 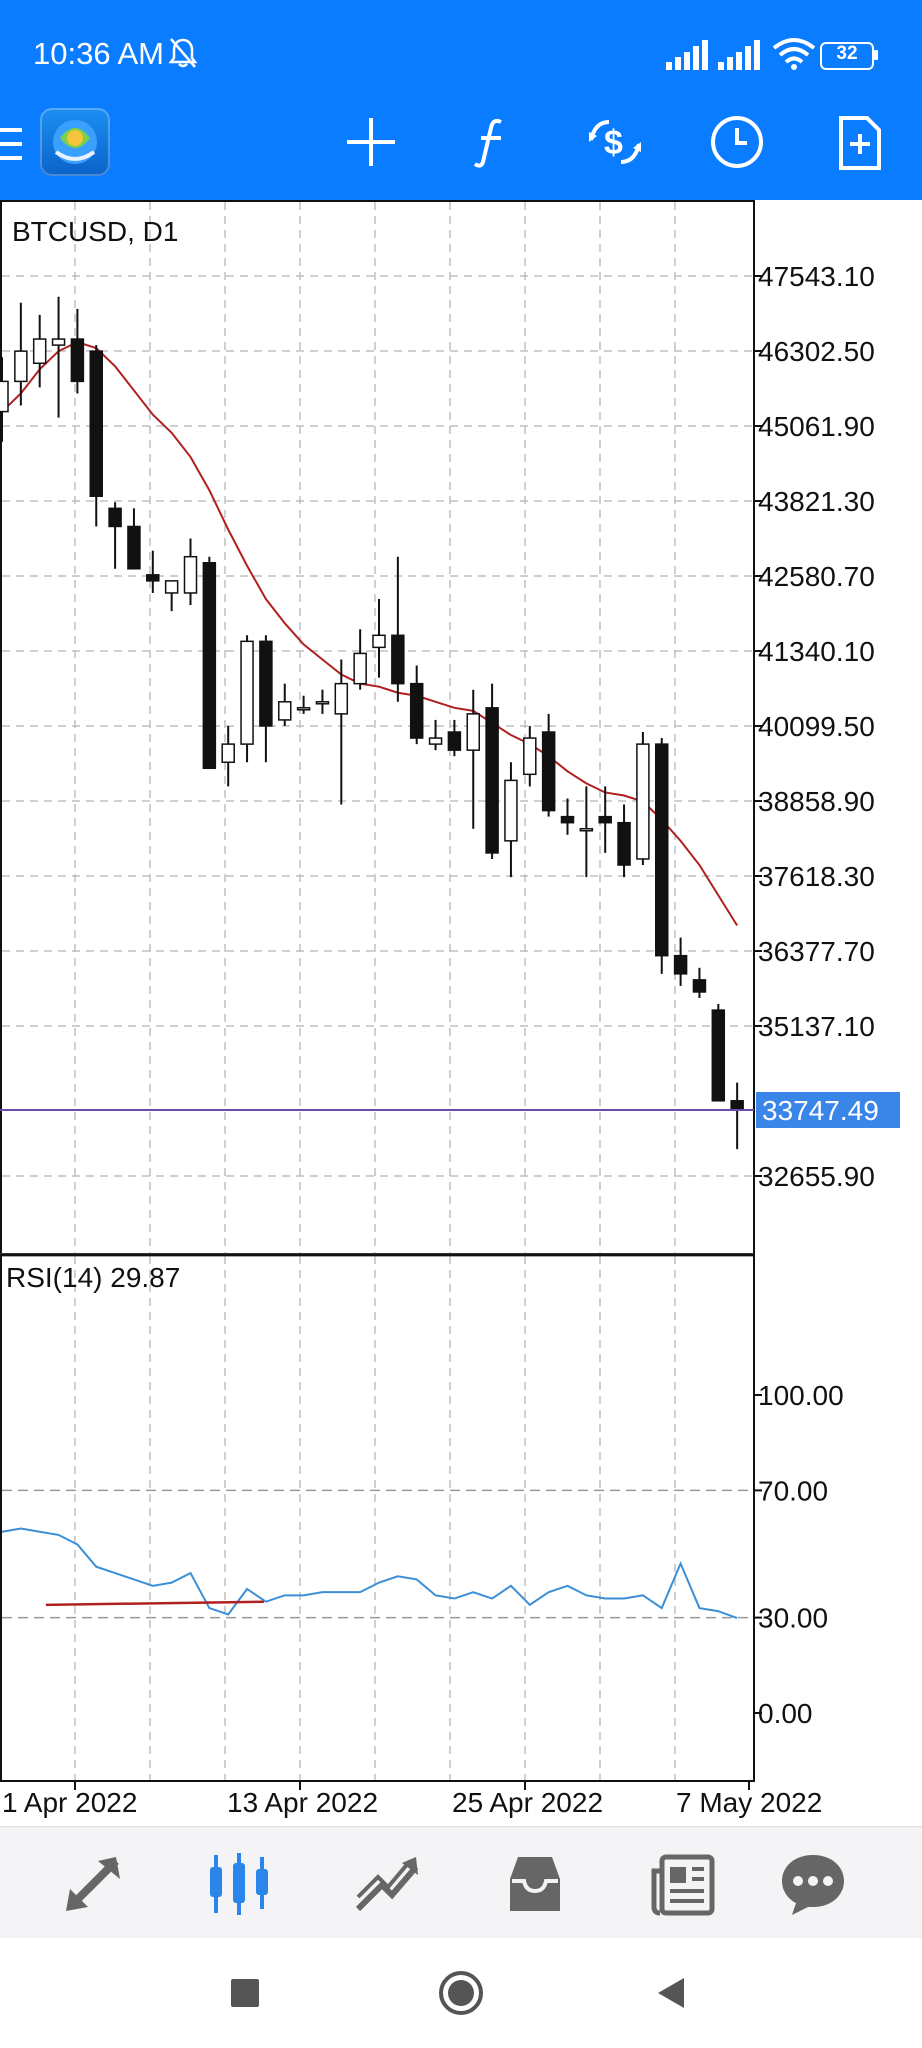 I want to click on price-axis-label: 35137.10, so click(x=816, y=1026).